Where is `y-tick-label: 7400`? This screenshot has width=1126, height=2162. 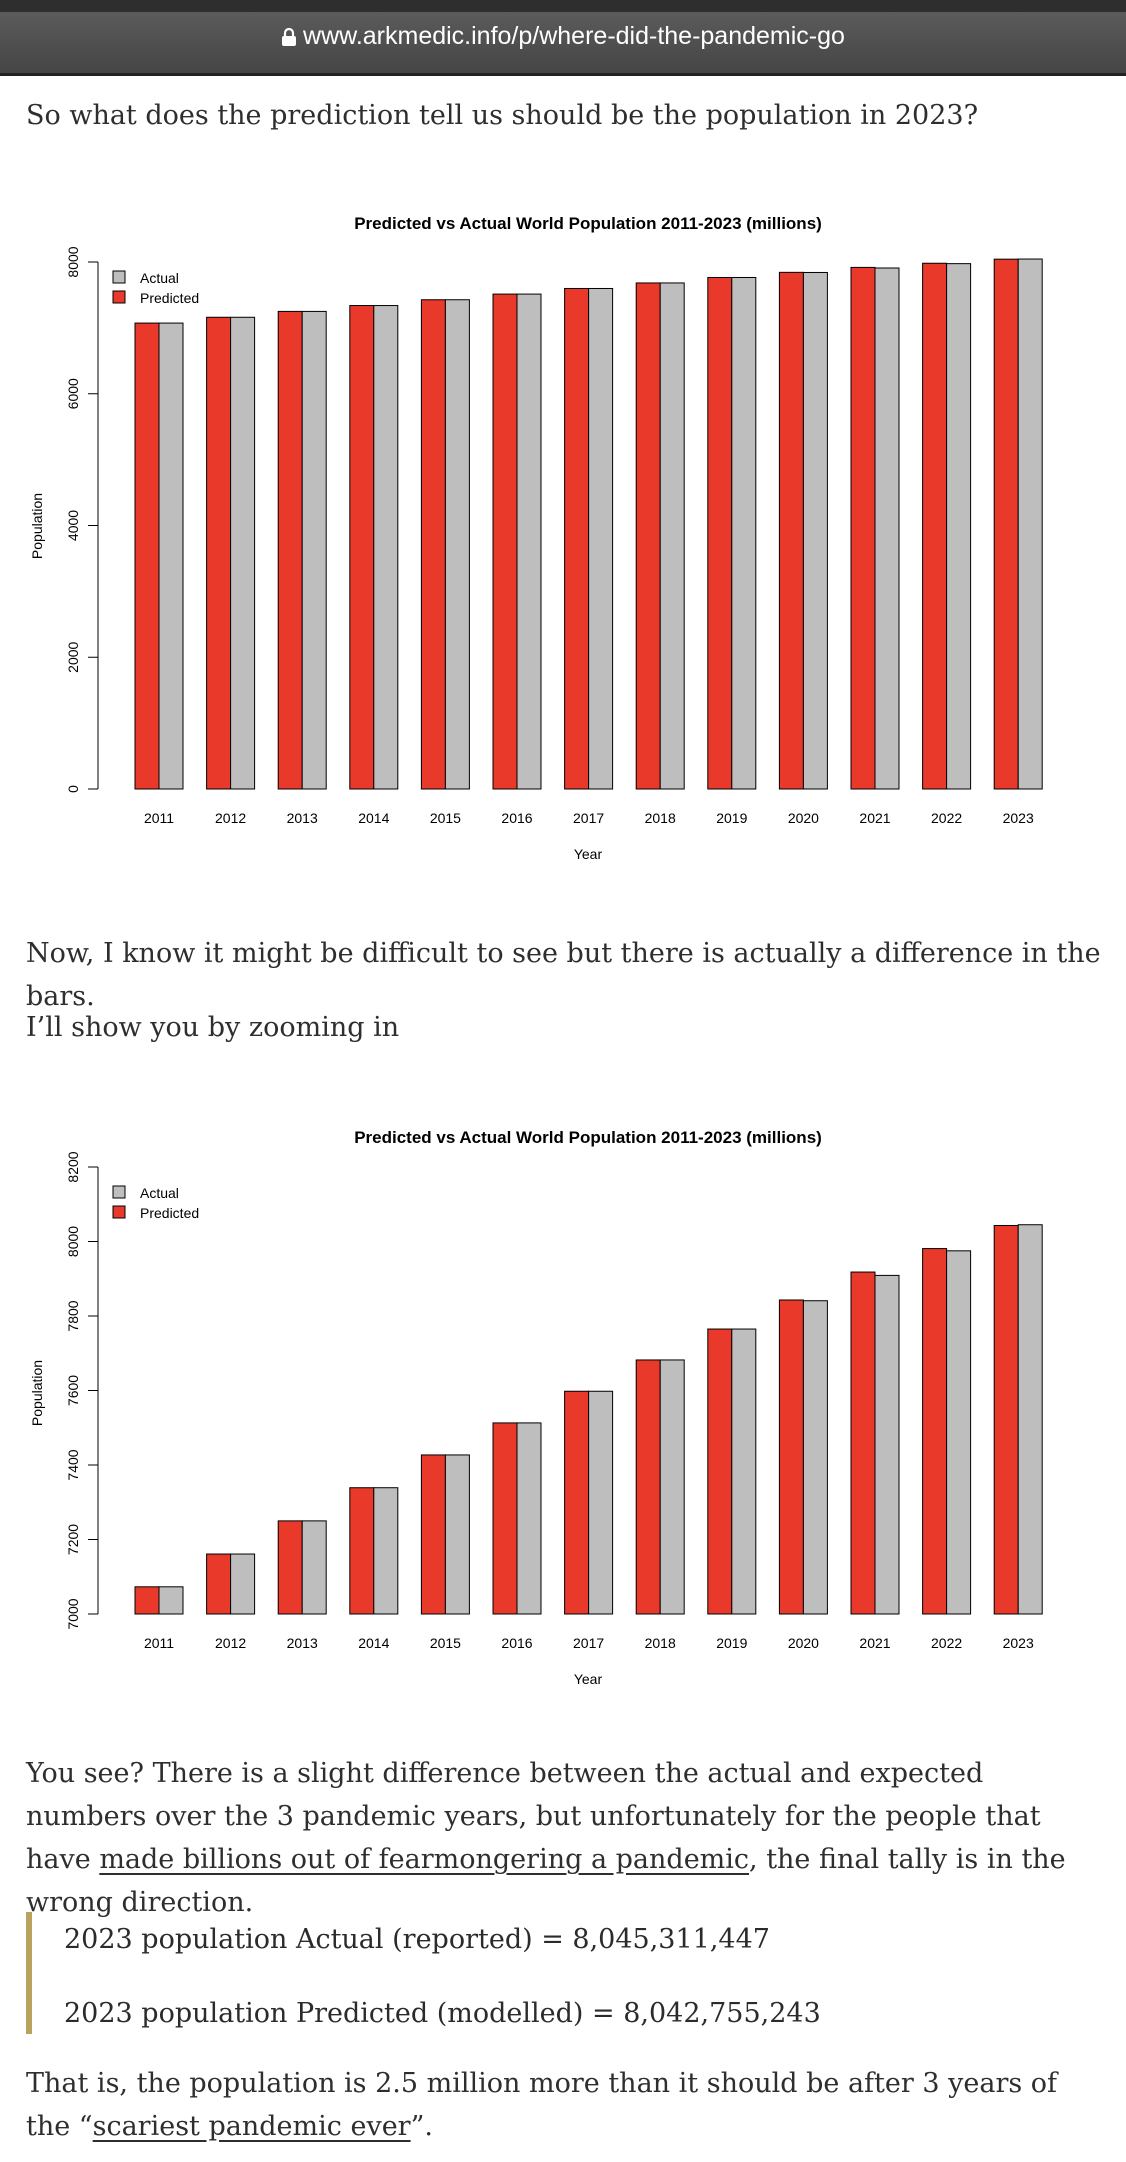
y-tick-label: 7400 is located at coordinates (73, 1464).